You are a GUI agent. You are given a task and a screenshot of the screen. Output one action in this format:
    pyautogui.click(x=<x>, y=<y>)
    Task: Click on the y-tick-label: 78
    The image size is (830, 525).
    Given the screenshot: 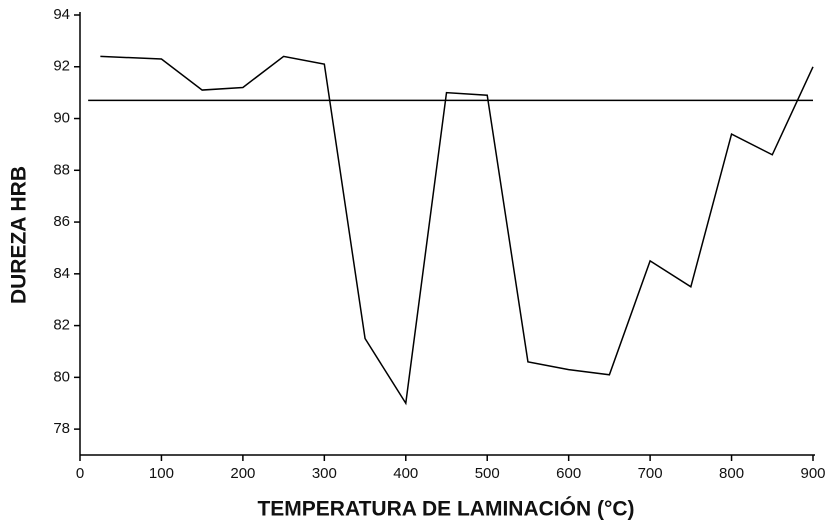 What is the action you would take?
    pyautogui.click(x=61, y=428)
    